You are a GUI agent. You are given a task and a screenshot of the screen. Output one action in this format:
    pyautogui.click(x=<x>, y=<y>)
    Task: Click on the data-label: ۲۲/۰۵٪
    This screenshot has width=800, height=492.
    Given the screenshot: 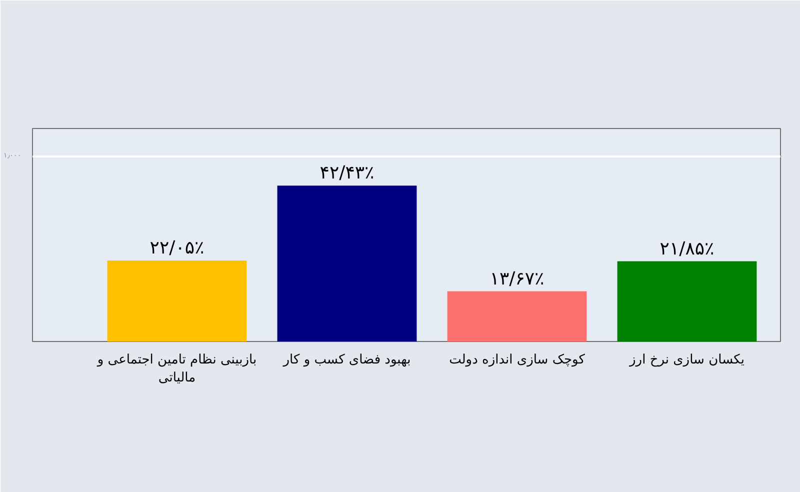 What is the action you would take?
    pyautogui.click(x=177, y=248)
    